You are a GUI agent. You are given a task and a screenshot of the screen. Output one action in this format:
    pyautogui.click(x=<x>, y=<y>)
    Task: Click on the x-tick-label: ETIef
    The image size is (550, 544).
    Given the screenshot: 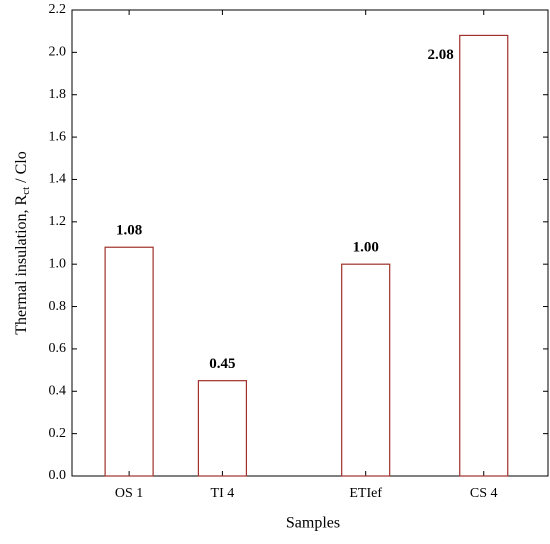 What is the action you would take?
    pyautogui.click(x=365, y=493)
    